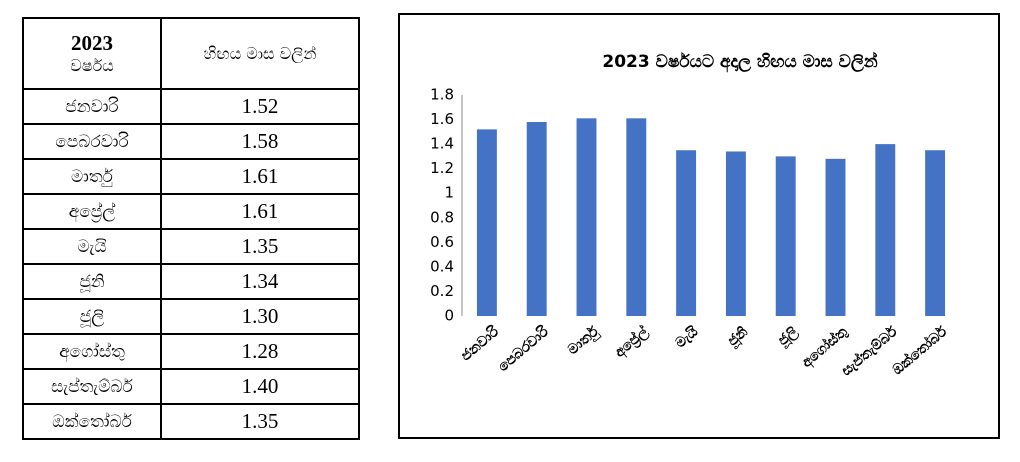 This screenshot has width=1020, height=462. What do you see at coordinates (920, 351) in the screenshot?
I see `x-tick-label: ඔක්තෝබර්` at bounding box center [920, 351].